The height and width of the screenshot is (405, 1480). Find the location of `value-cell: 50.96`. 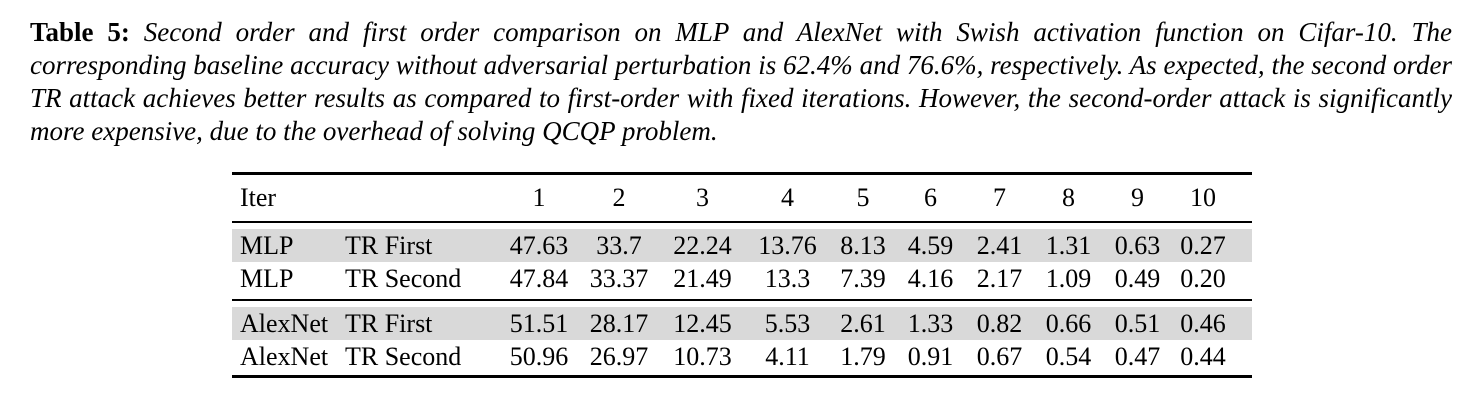

value-cell: 50.96 is located at coordinates (539, 356).